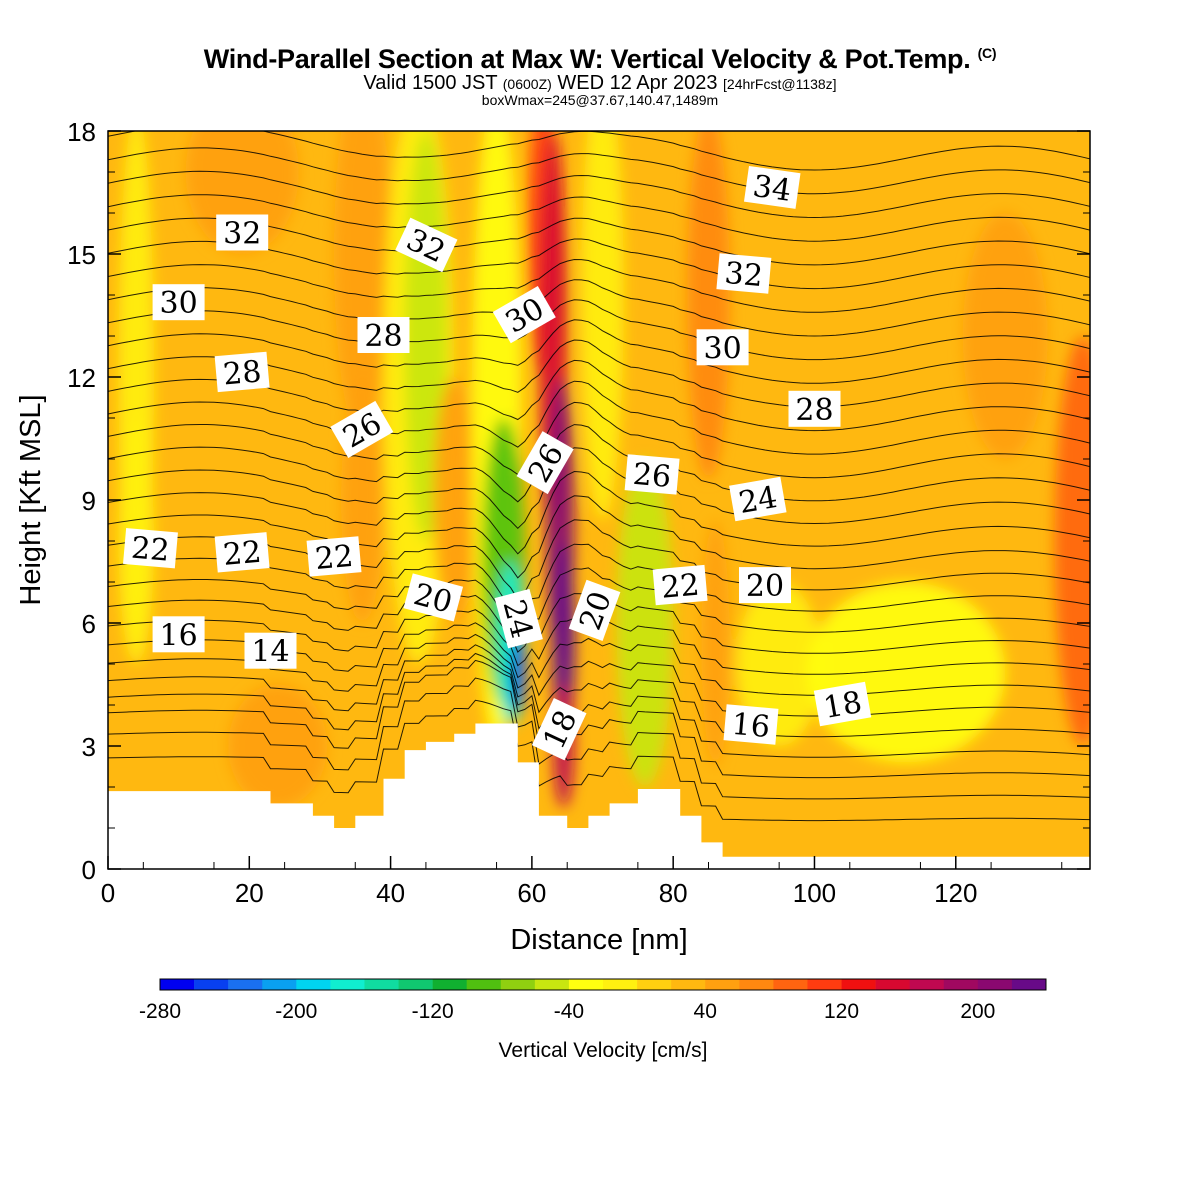  What do you see at coordinates (531, 893) in the screenshot?
I see `x-tick-label: 60` at bounding box center [531, 893].